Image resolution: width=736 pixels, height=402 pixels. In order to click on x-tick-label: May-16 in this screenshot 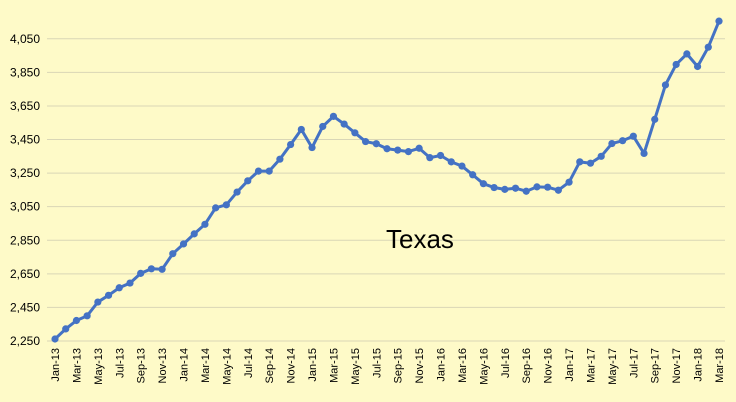, I will do `click(484, 366)`.